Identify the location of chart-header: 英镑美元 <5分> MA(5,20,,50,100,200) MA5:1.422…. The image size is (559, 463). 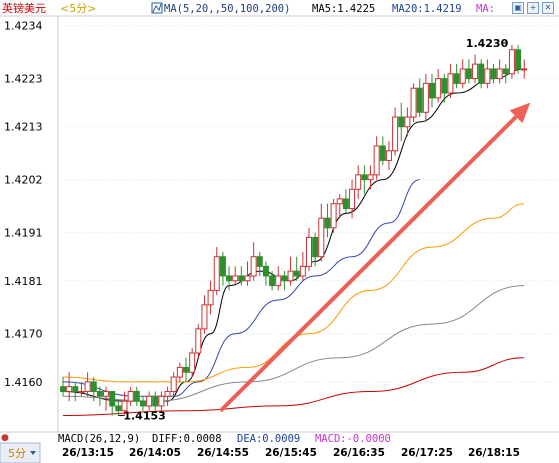
(279, 8).